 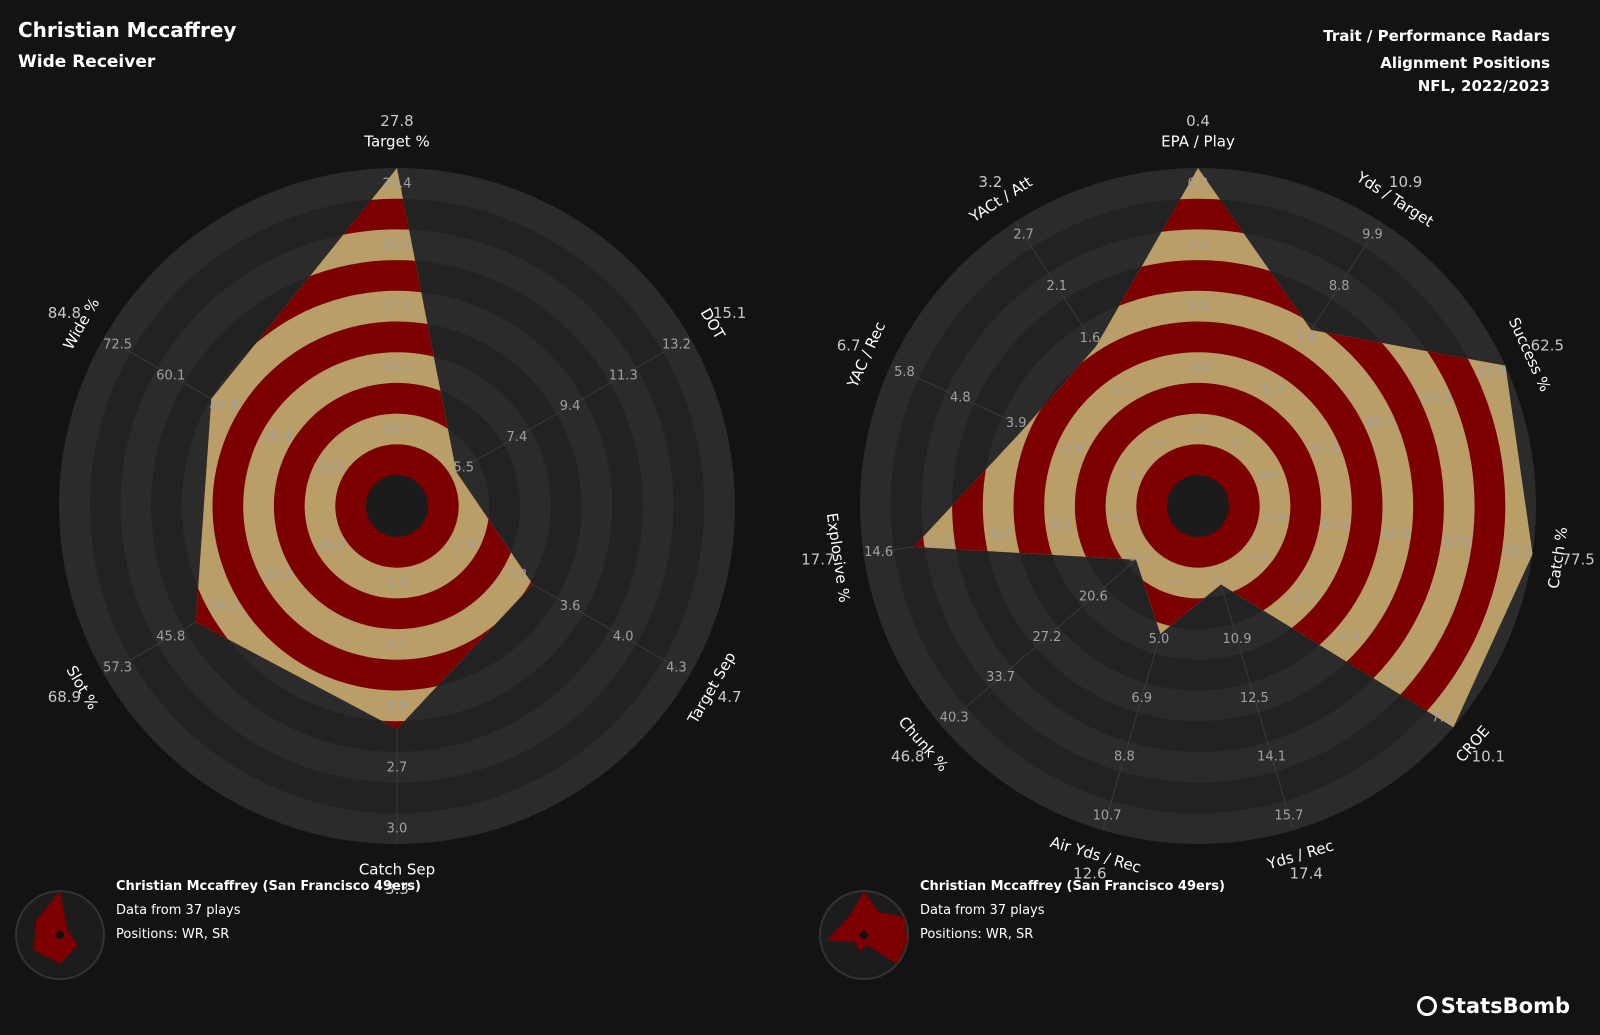 I want to click on tick-label: 33.7, so click(x=1000, y=677).